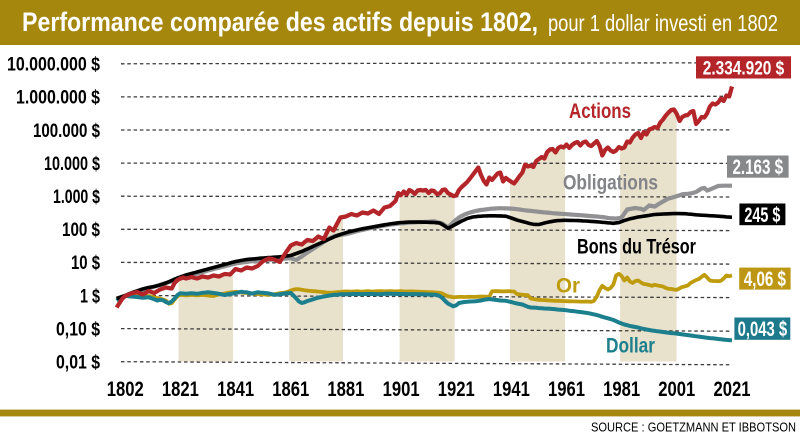  I want to click on svg-text: 1 $, so click(90, 296).